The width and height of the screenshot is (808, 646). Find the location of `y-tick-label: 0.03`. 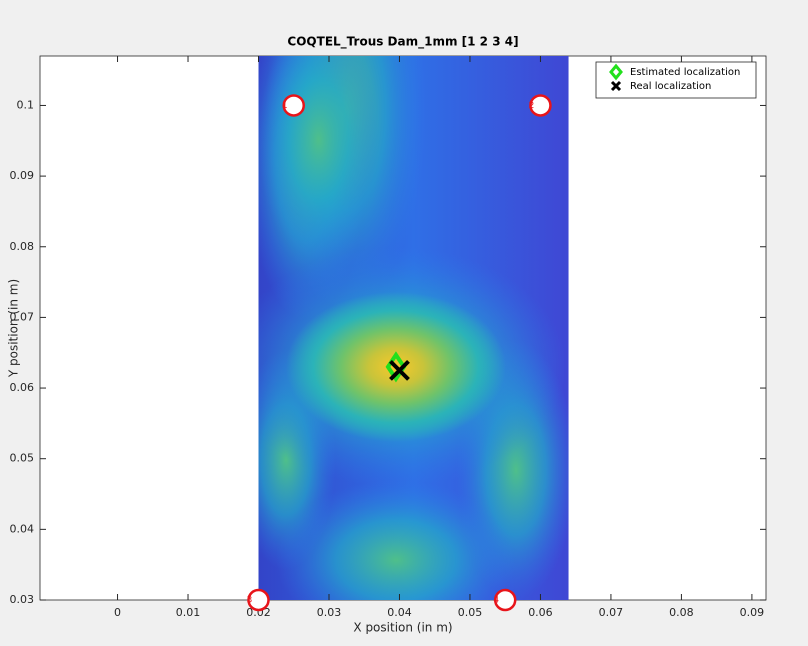

y-tick-label: 0.03 is located at coordinates (22, 599).